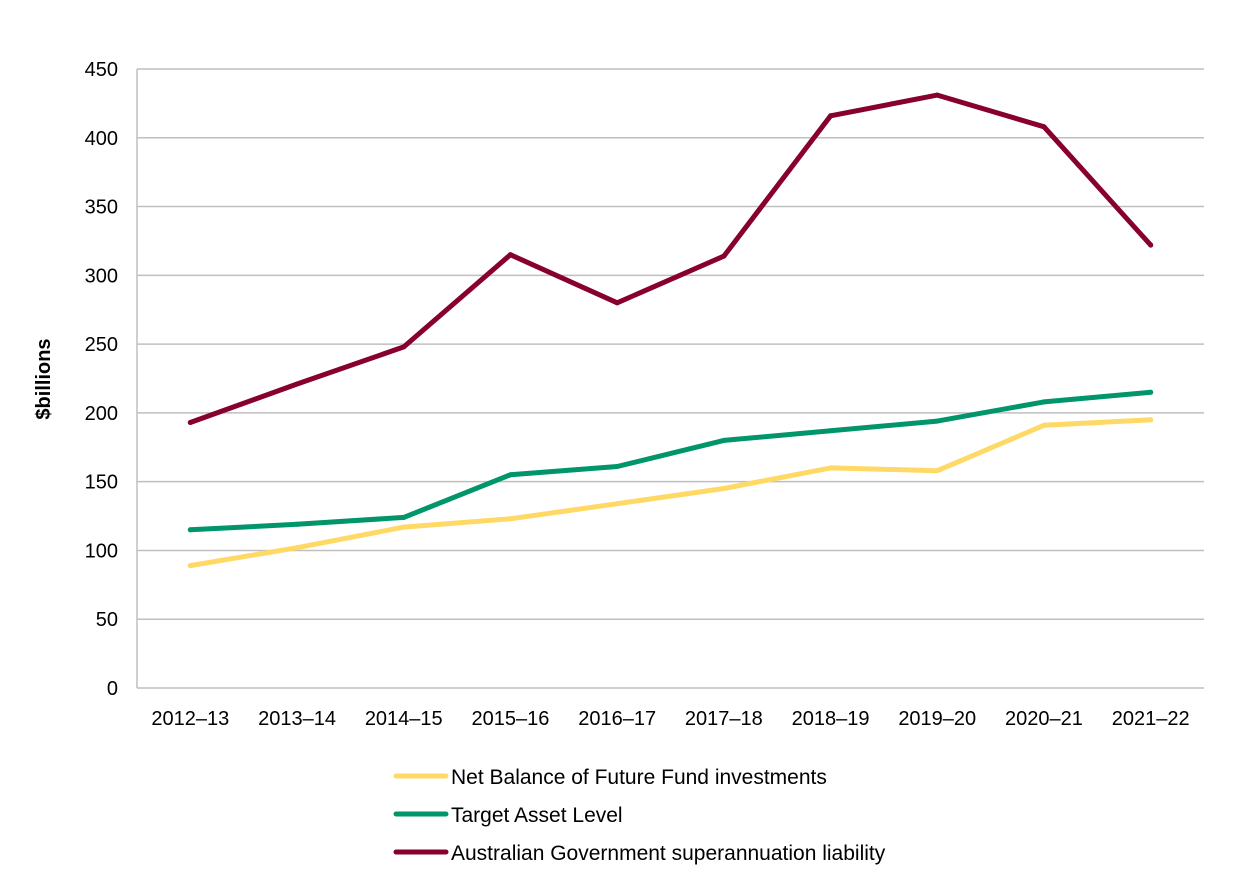 The width and height of the screenshot is (1236, 896). I want to click on x-tick-label: 2015–16, so click(511, 719).